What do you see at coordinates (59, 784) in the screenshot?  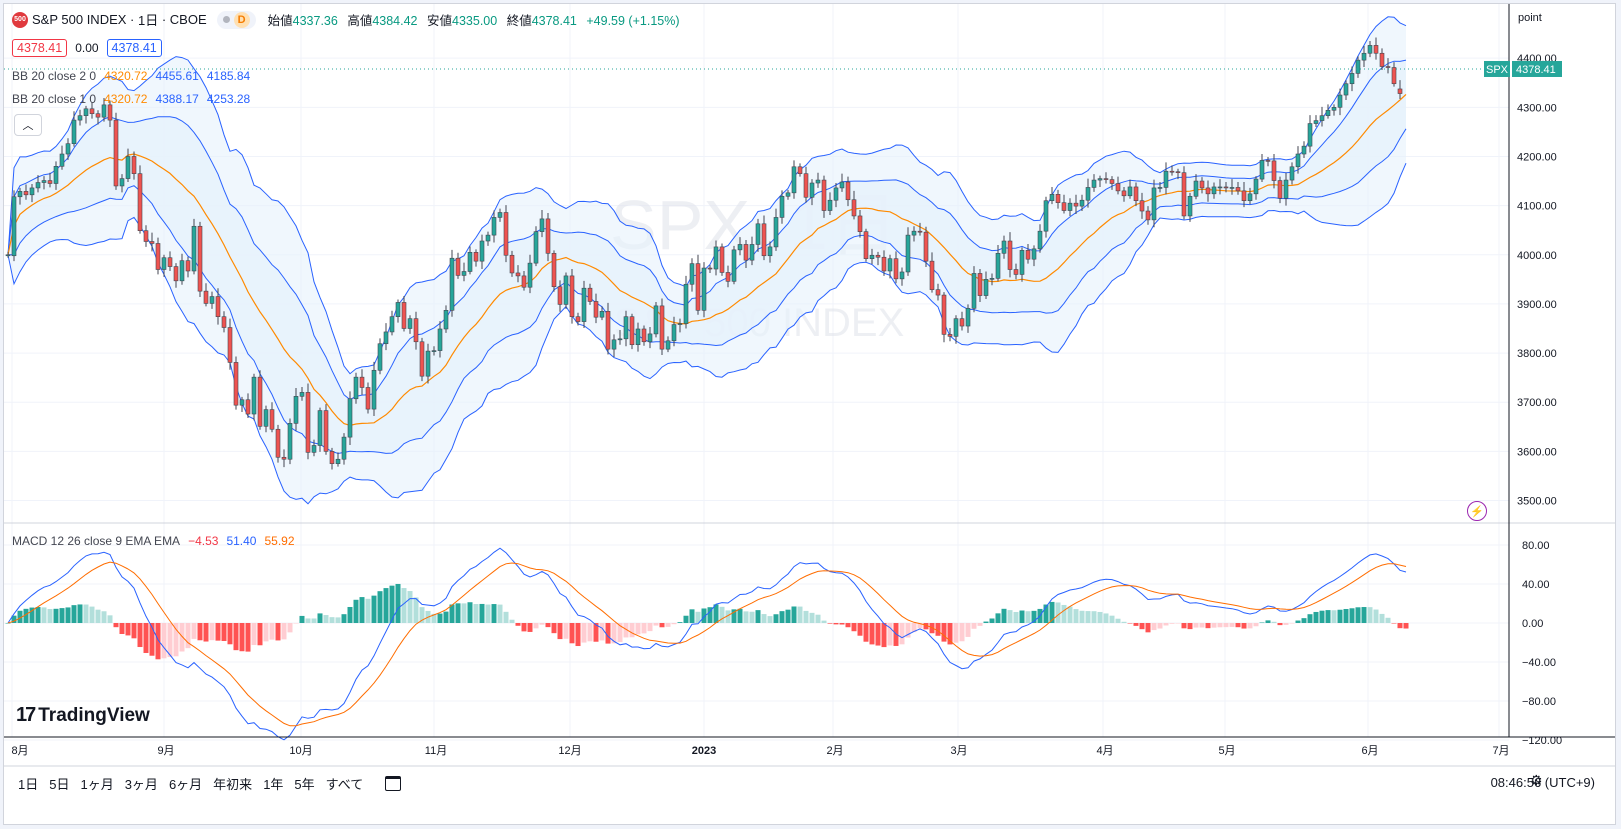 I see `range-5d: 5日` at bounding box center [59, 784].